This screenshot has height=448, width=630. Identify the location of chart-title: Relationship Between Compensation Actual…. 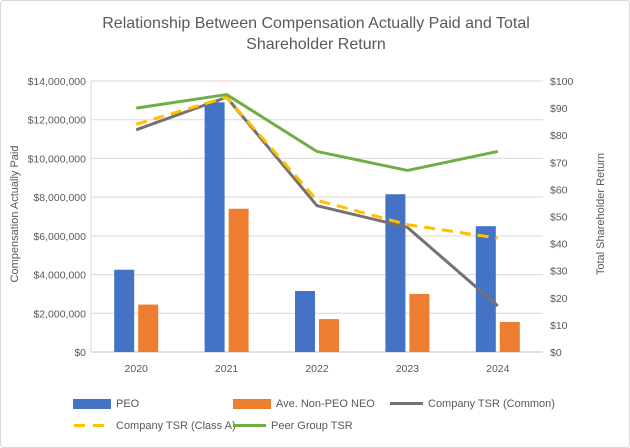
(316, 34).